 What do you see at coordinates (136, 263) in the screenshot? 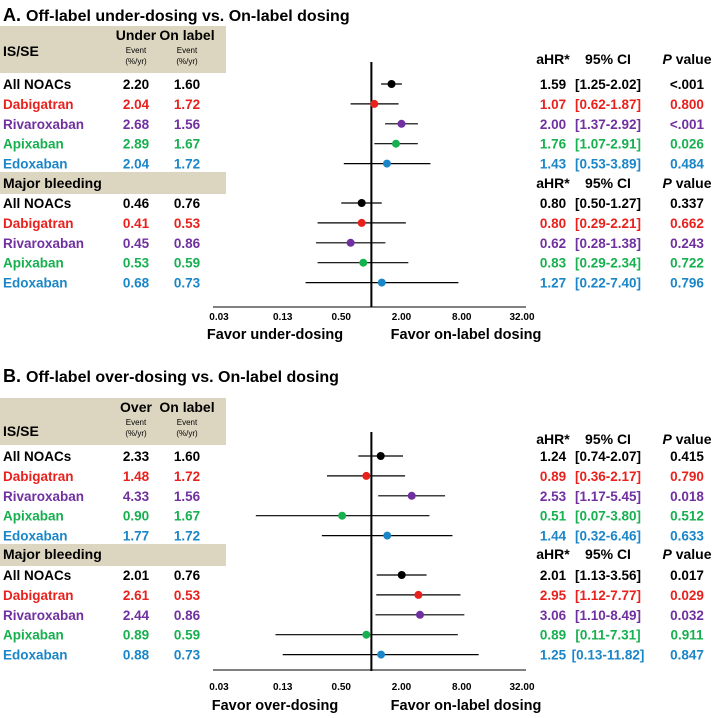
I see `row-event-comparator: 0.53` at bounding box center [136, 263].